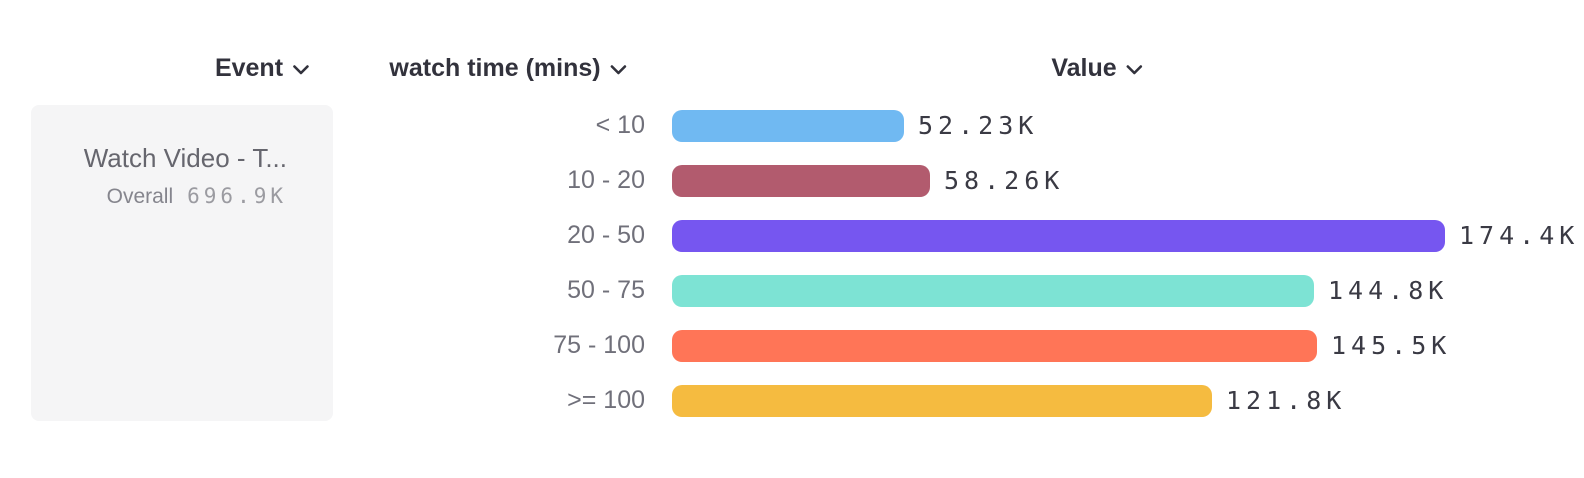  What do you see at coordinates (599, 345) in the screenshot?
I see `bar-category-label: 75 - 100` at bounding box center [599, 345].